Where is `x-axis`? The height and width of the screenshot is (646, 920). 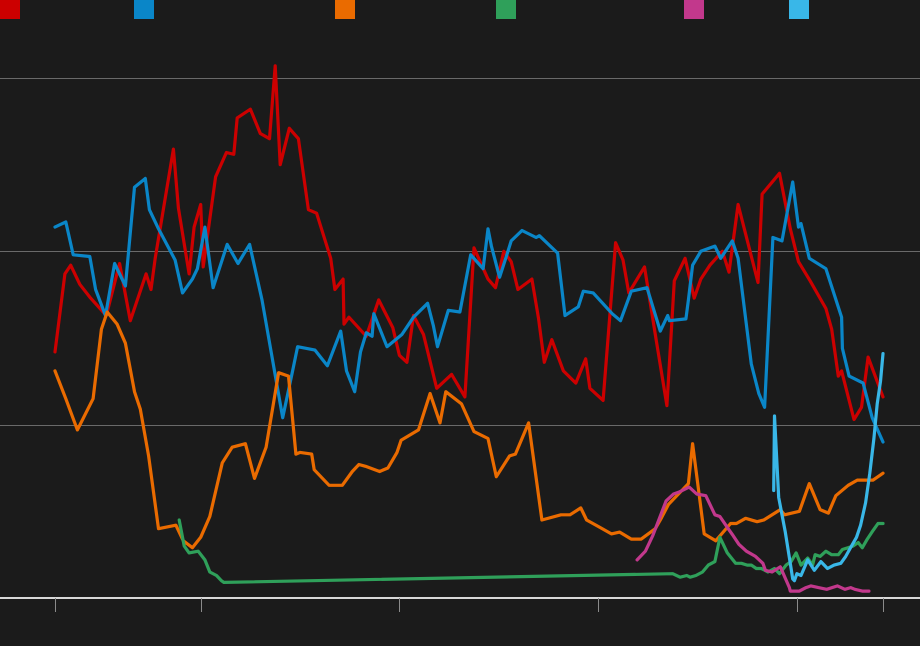
x-axis is located at coordinates (460, 604).